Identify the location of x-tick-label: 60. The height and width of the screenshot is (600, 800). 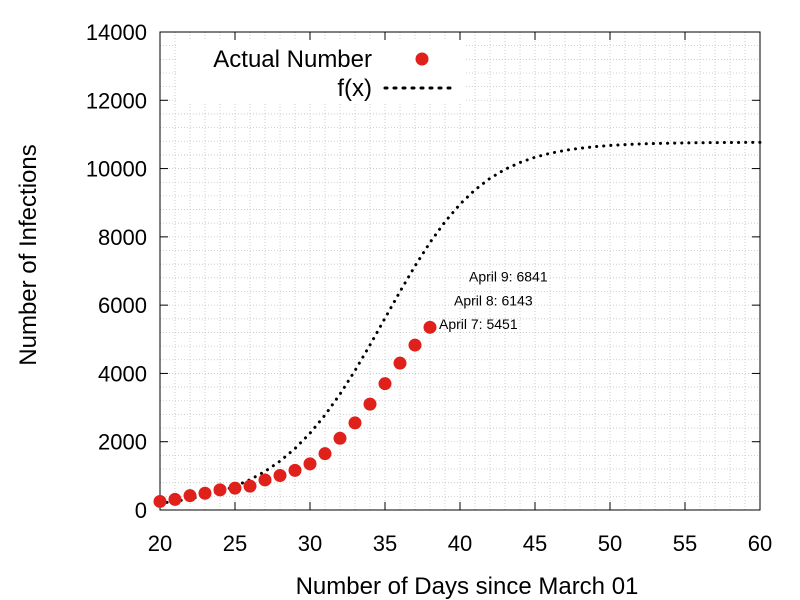
(760, 543).